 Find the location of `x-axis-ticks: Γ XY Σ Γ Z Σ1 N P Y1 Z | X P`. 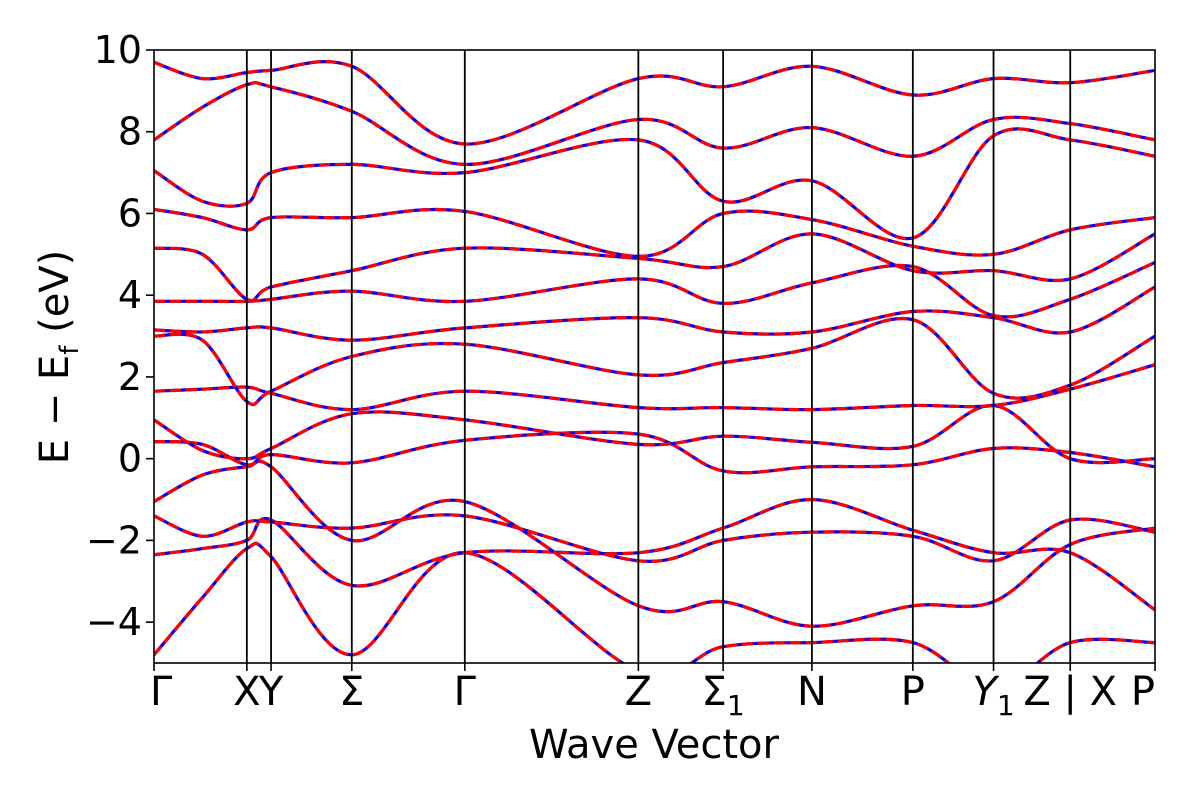

x-axis-ticks: Γ XY Σ Γ Z Σ1 N P Y1 Z | X P is located at coordinates (653, 692).